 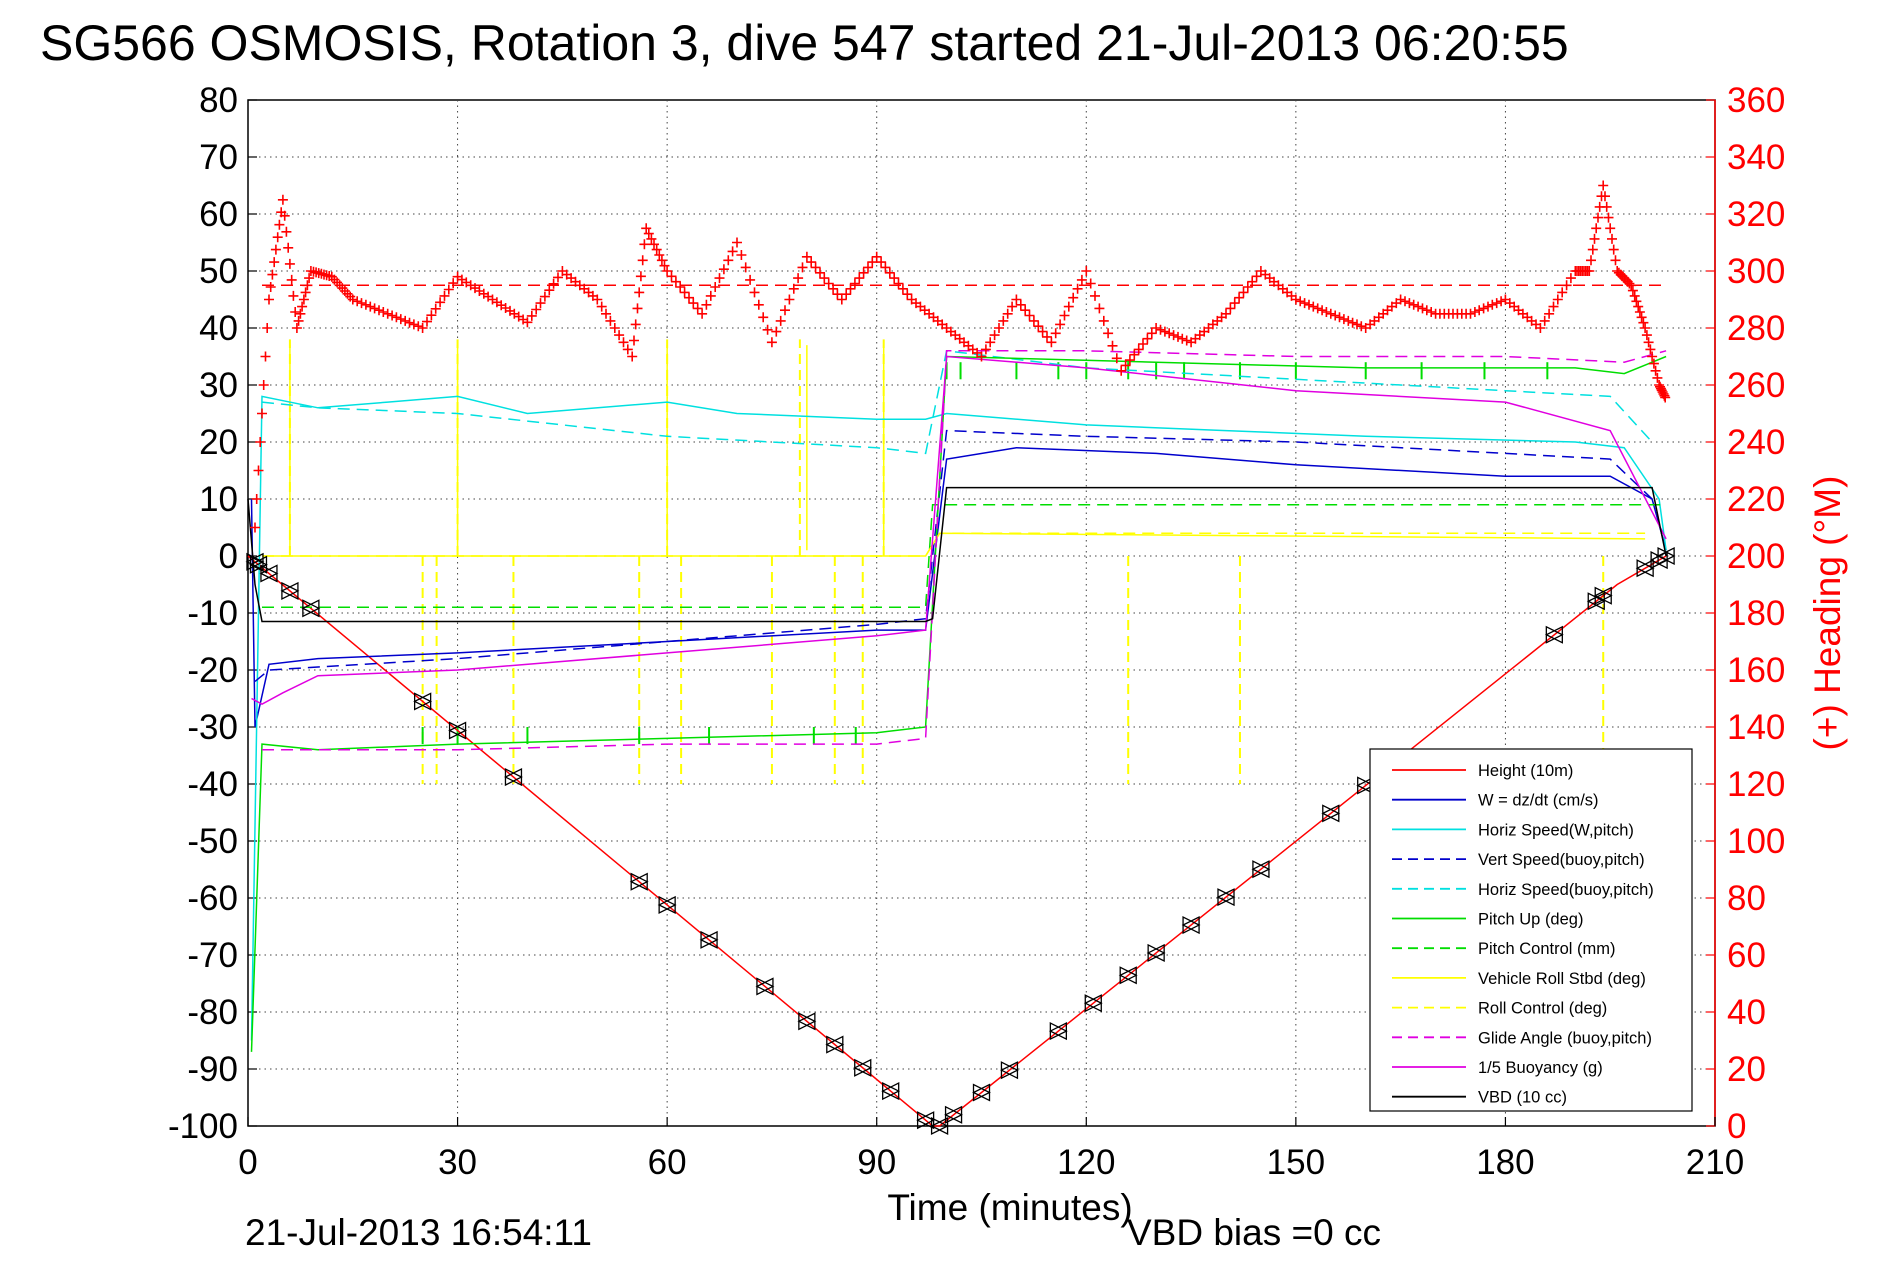 What do you see at coordinates (218, 328) in the screenshot?
I see `y-tick-label-left: 40` at bounding box center [218, 328].